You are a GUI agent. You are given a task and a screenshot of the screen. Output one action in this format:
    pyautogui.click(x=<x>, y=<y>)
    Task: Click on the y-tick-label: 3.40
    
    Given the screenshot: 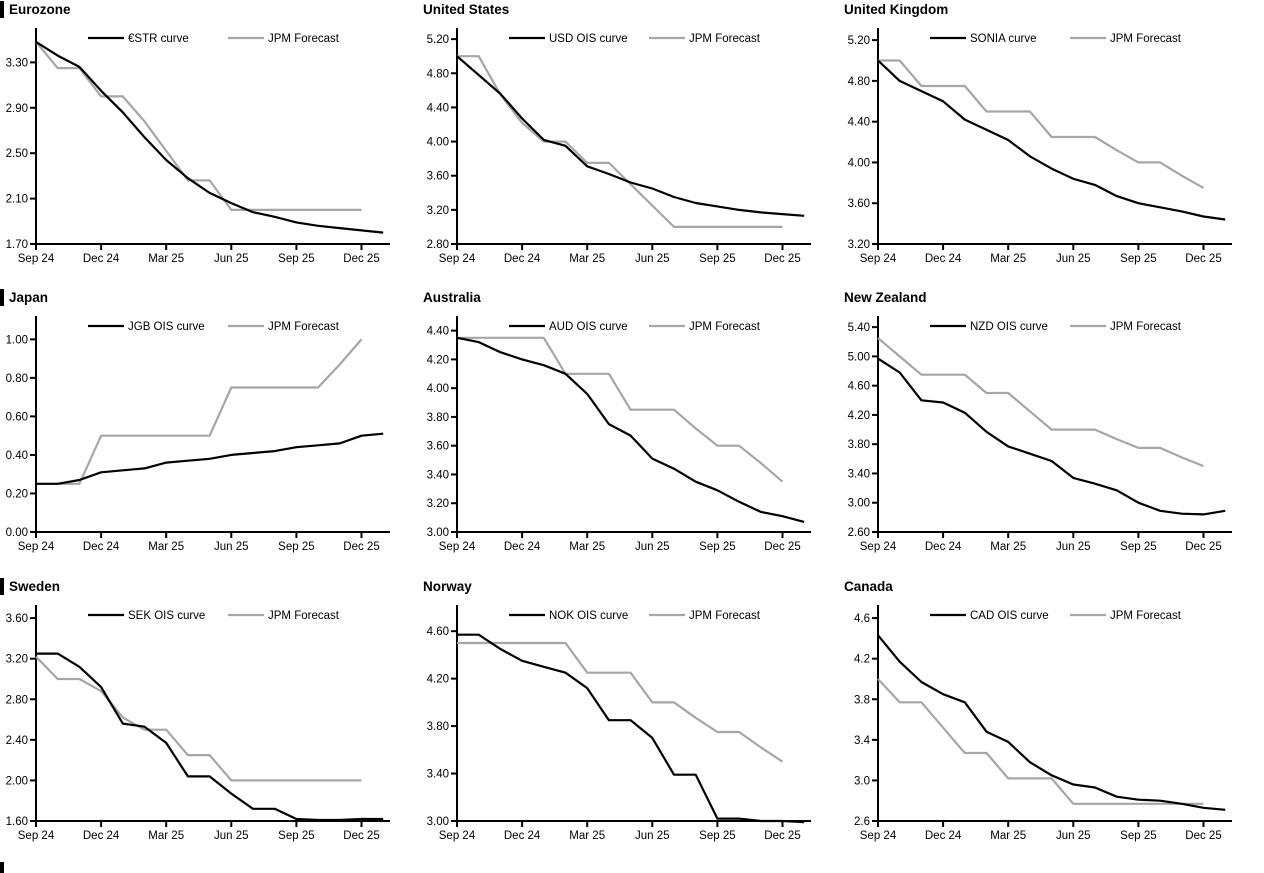 What is the action you would take?
    pyautogui.click(x=438, y=475)
    